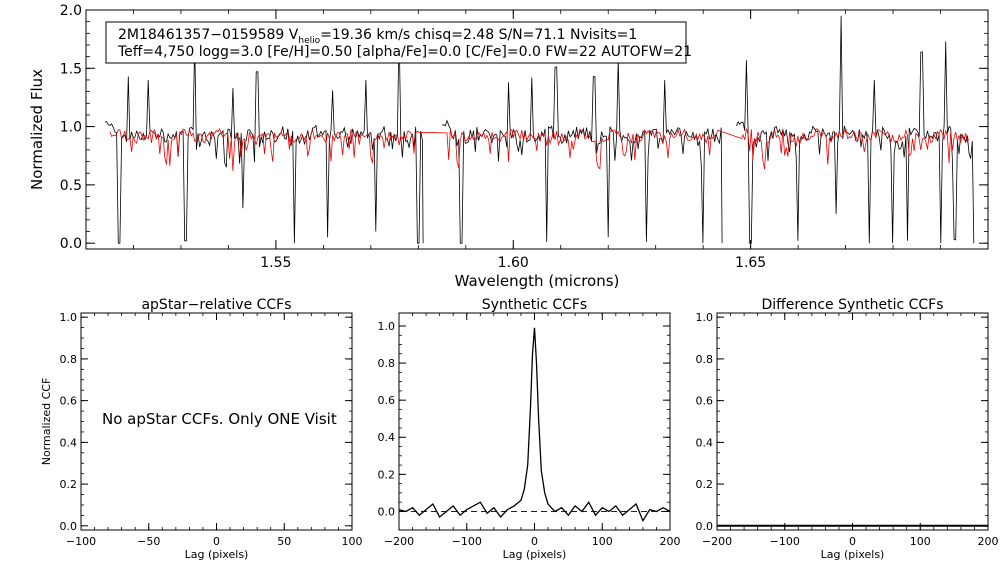 This screenshot has width=1008, height=580. Describe the element at coordinates (852, 305) in the screenshot. I see `ccf-panel-title: Difference Synthetic CCFs` at that location.